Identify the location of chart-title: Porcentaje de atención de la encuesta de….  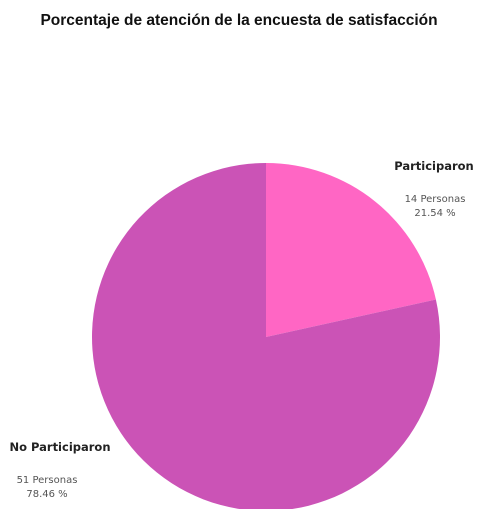
(239, 20).